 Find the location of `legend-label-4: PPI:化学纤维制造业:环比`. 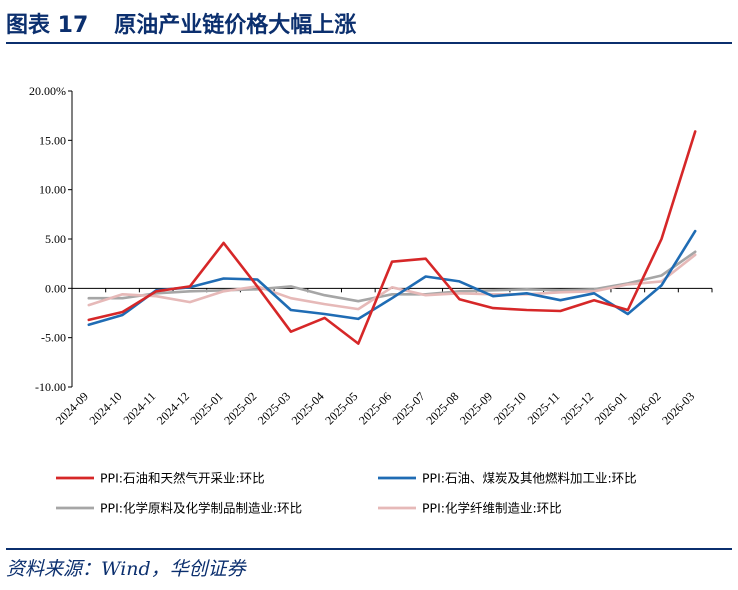

legend-label-4: PPI:化学纤维制造业:环比 is located at coordinates (492, 508).